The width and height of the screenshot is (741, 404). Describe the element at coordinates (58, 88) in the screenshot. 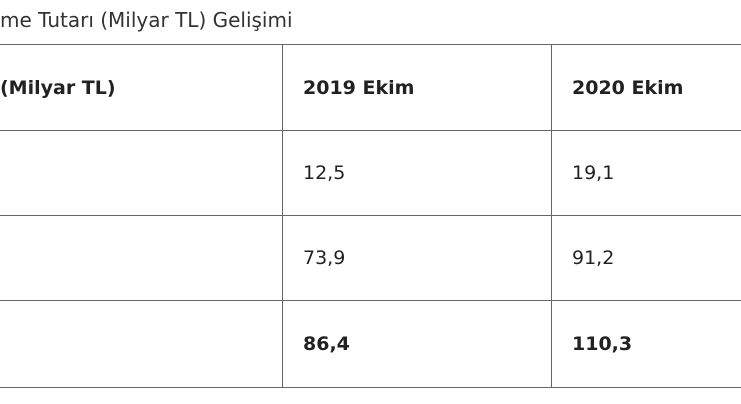

I see `header-cell: (Milyar TL)` at that location.